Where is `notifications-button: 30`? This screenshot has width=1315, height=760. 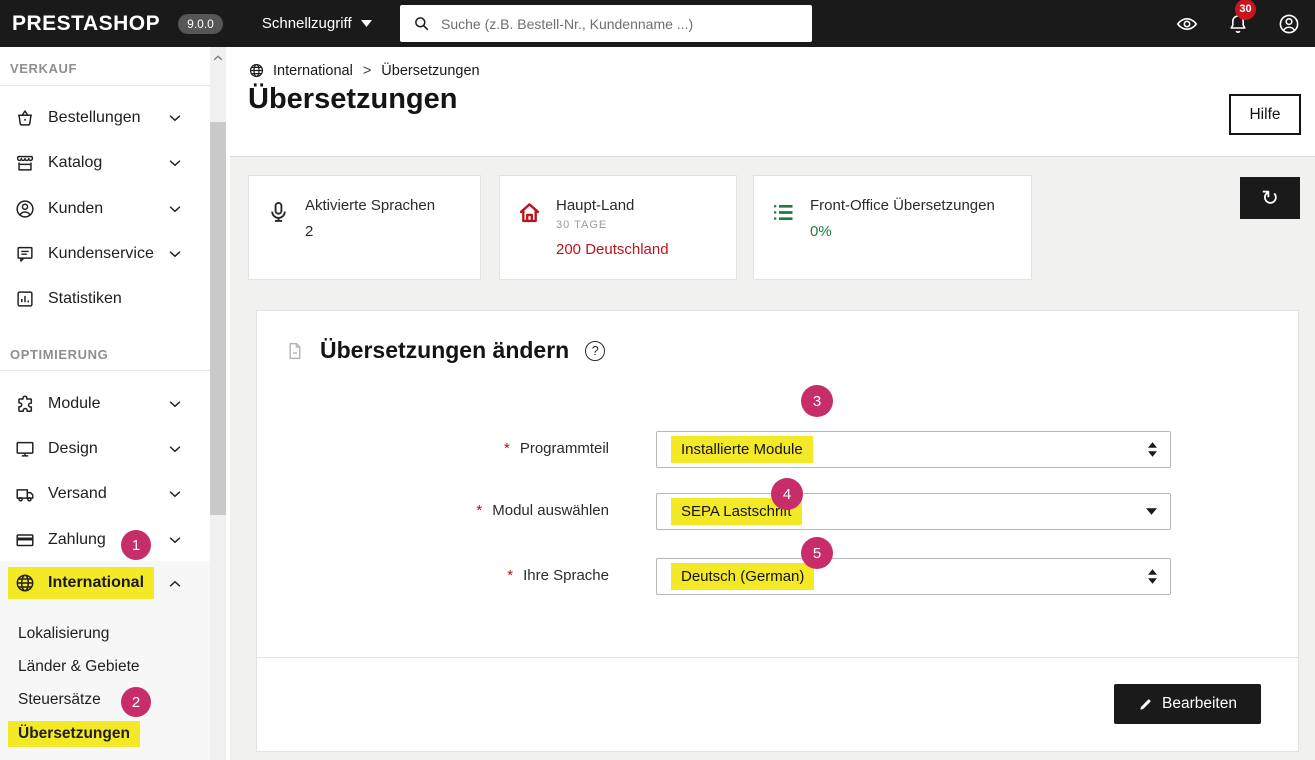
notifications-button: 30 is located at coordinates (1241, 18).